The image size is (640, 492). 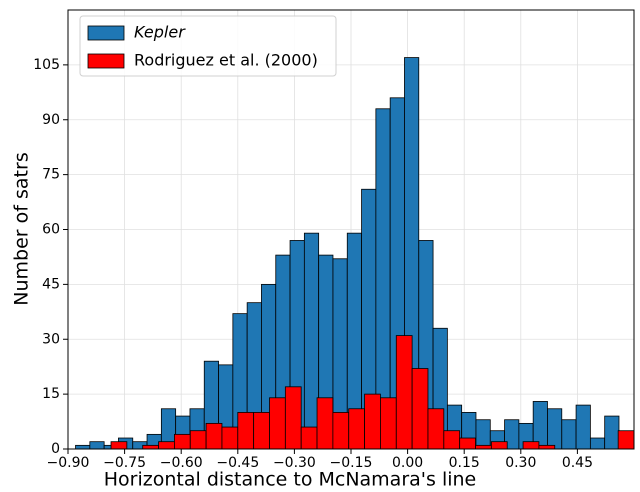 I want to click on y-tick-label: 75, so click(x=51, y=175).